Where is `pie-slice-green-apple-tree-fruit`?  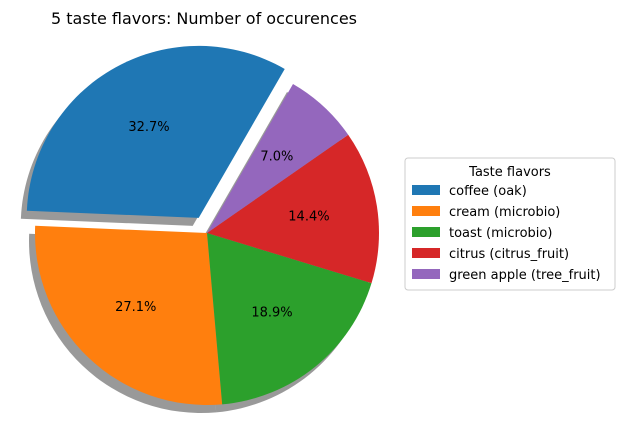 pie-slice-green-apple-tree-fruit is located at coordinates (278, 158).